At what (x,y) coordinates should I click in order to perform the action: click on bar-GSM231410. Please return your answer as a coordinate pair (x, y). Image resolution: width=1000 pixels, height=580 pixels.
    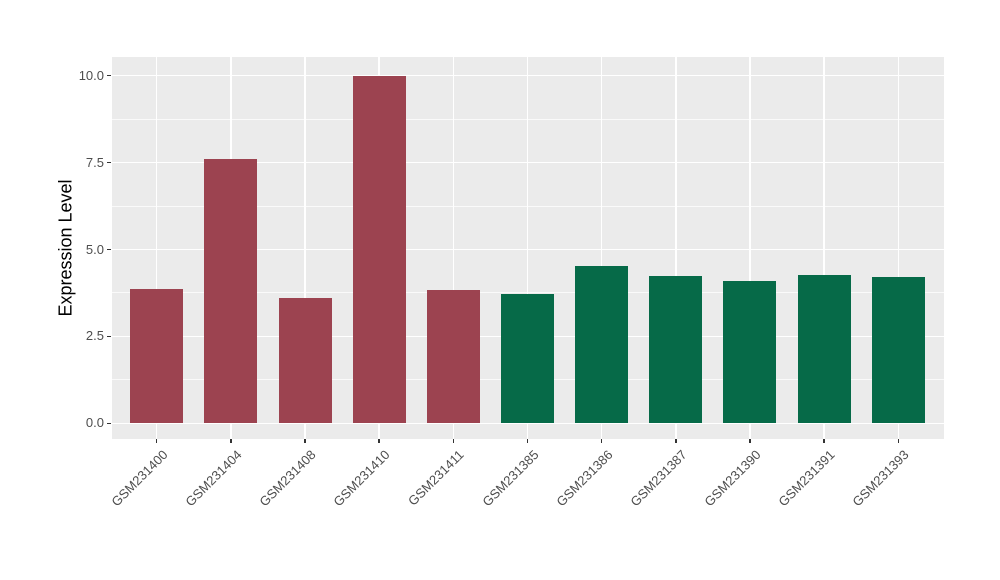
    Looking at the image, I should click on (379, 249).